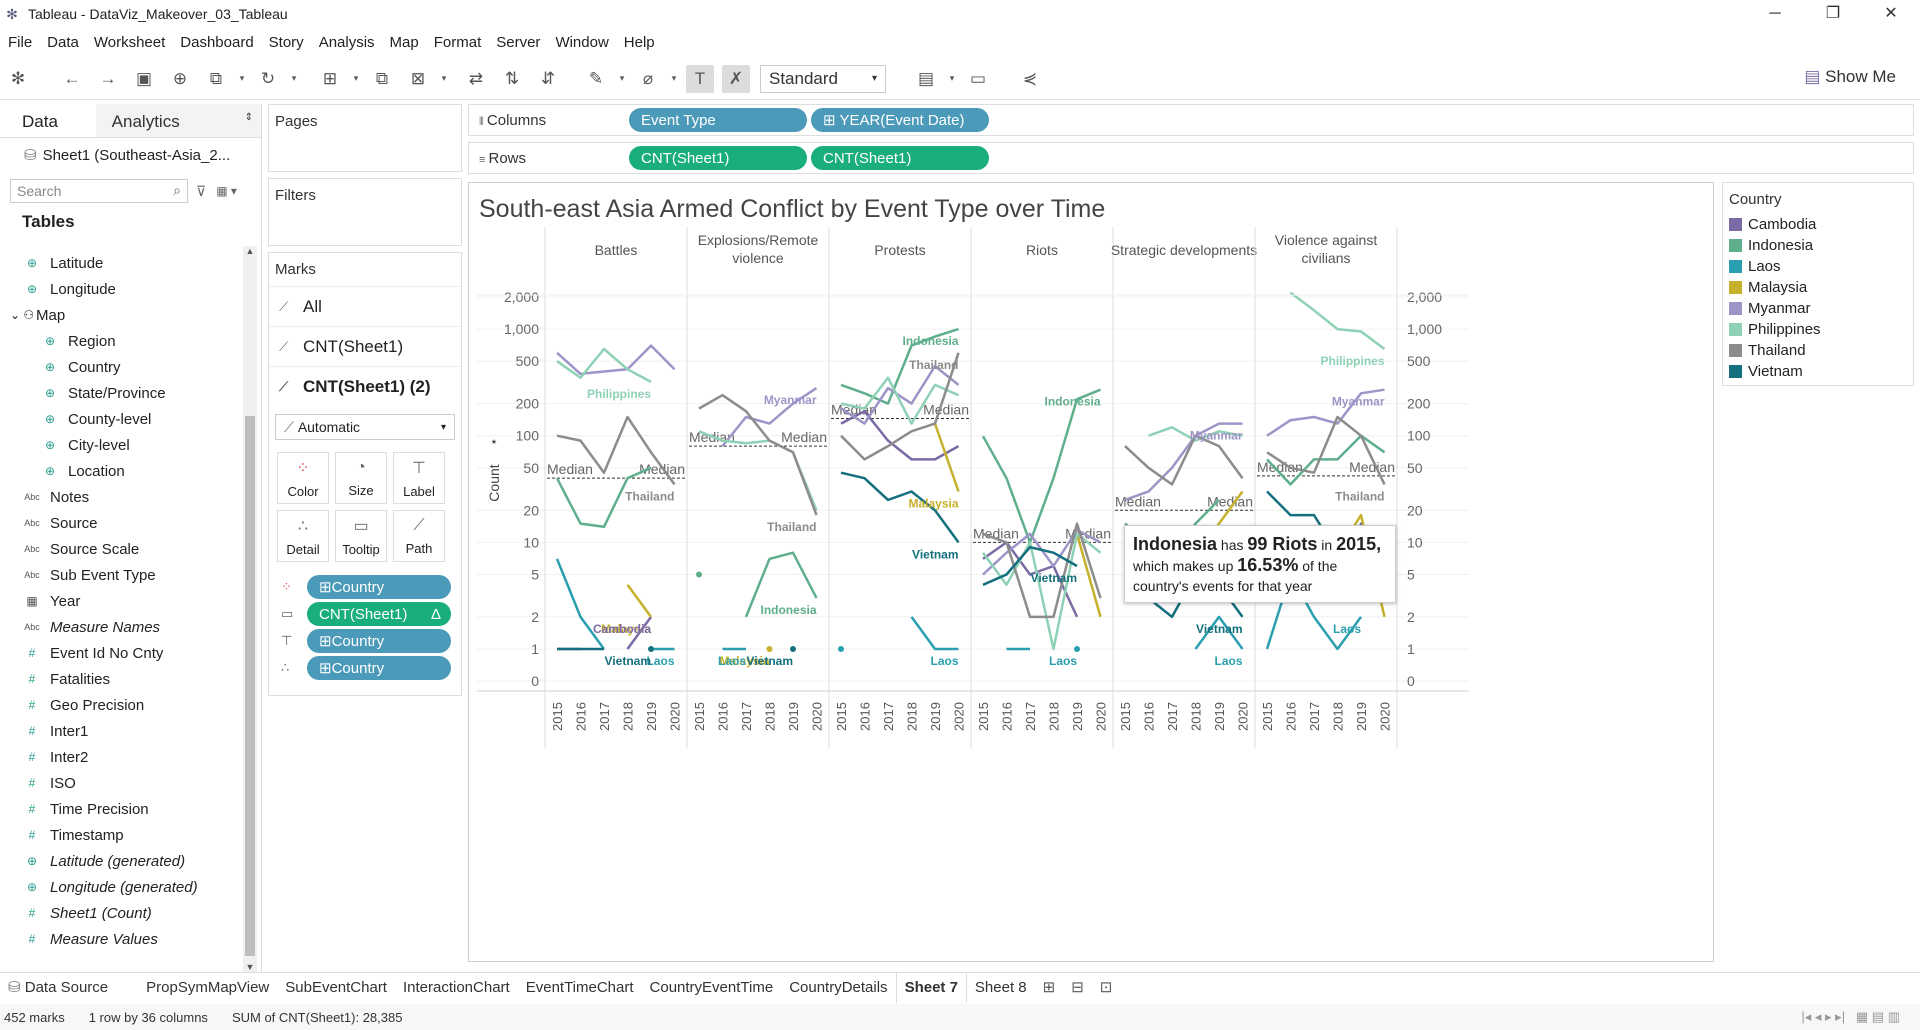 The height and width of the screenshot is (1030, 1920). I want to click on field-item: Abc Source, so click(120, 523).